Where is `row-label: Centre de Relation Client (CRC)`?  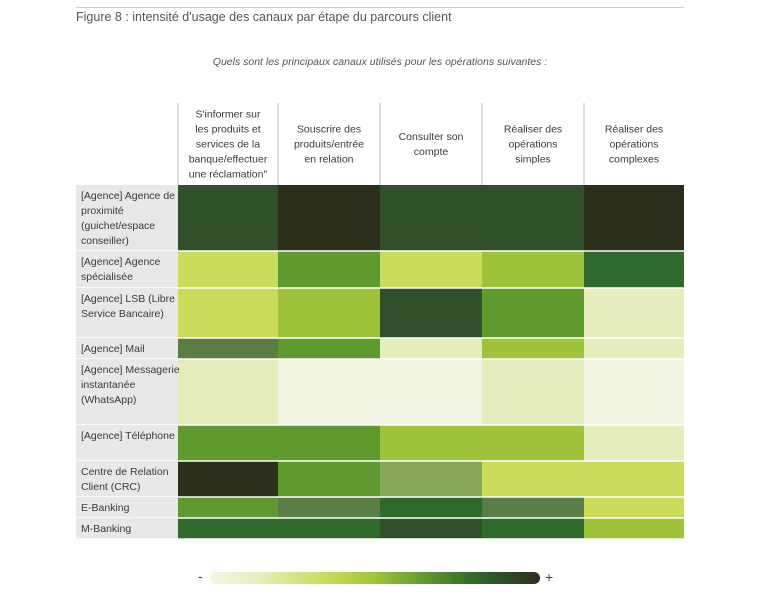
row-label: Centre de Relation Client (CRC) is located at coordinates (125, 479).